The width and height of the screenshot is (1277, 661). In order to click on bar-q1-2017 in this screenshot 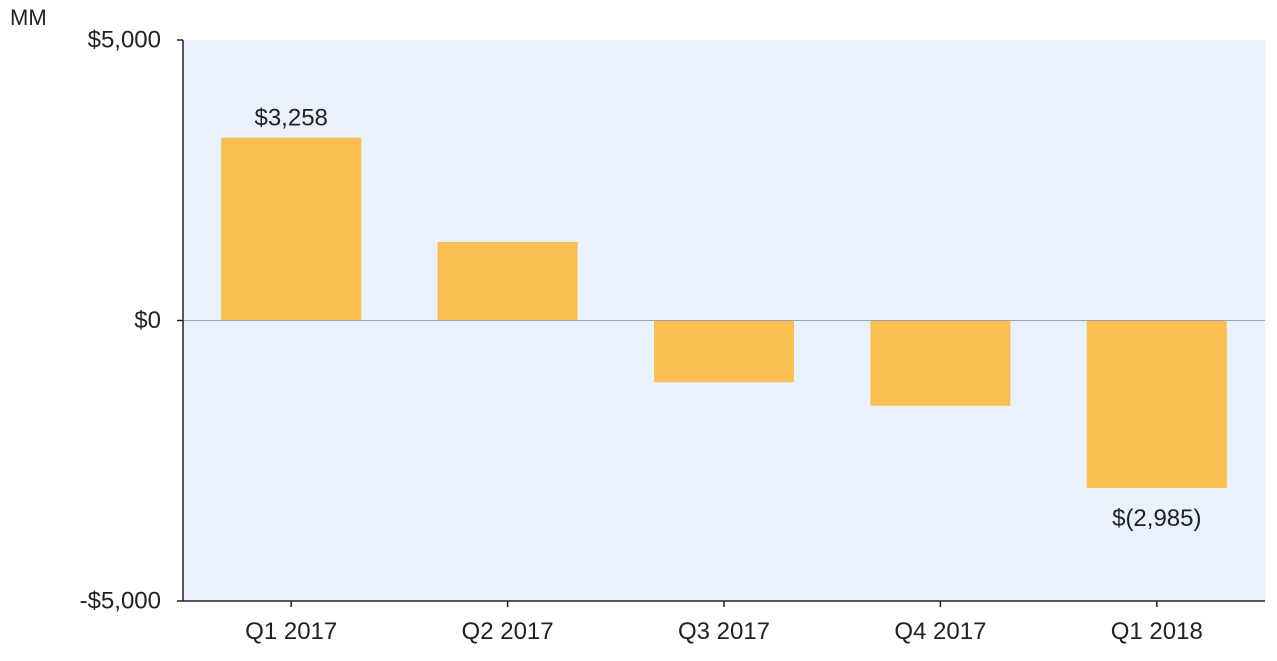, I will do `click(291, 229)`.